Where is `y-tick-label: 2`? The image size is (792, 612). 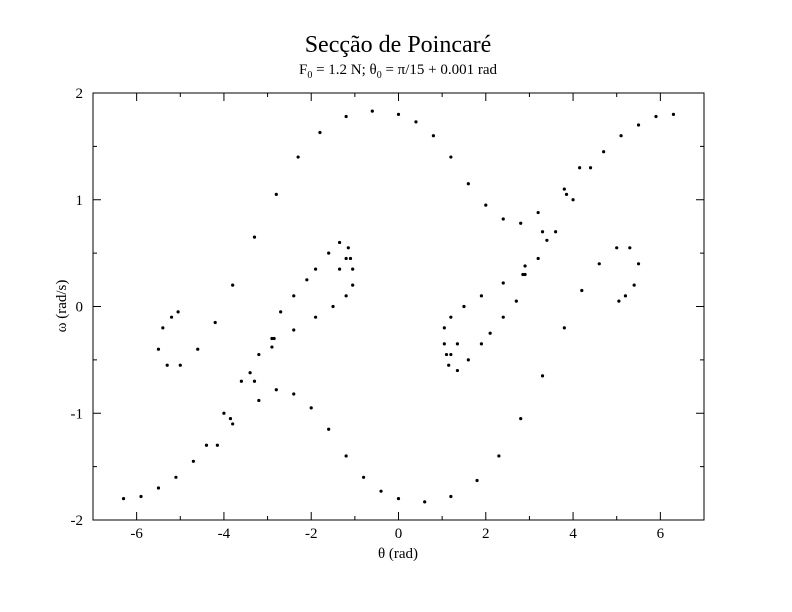
y-tick-label: 2 is located at coordinates (80, 94).